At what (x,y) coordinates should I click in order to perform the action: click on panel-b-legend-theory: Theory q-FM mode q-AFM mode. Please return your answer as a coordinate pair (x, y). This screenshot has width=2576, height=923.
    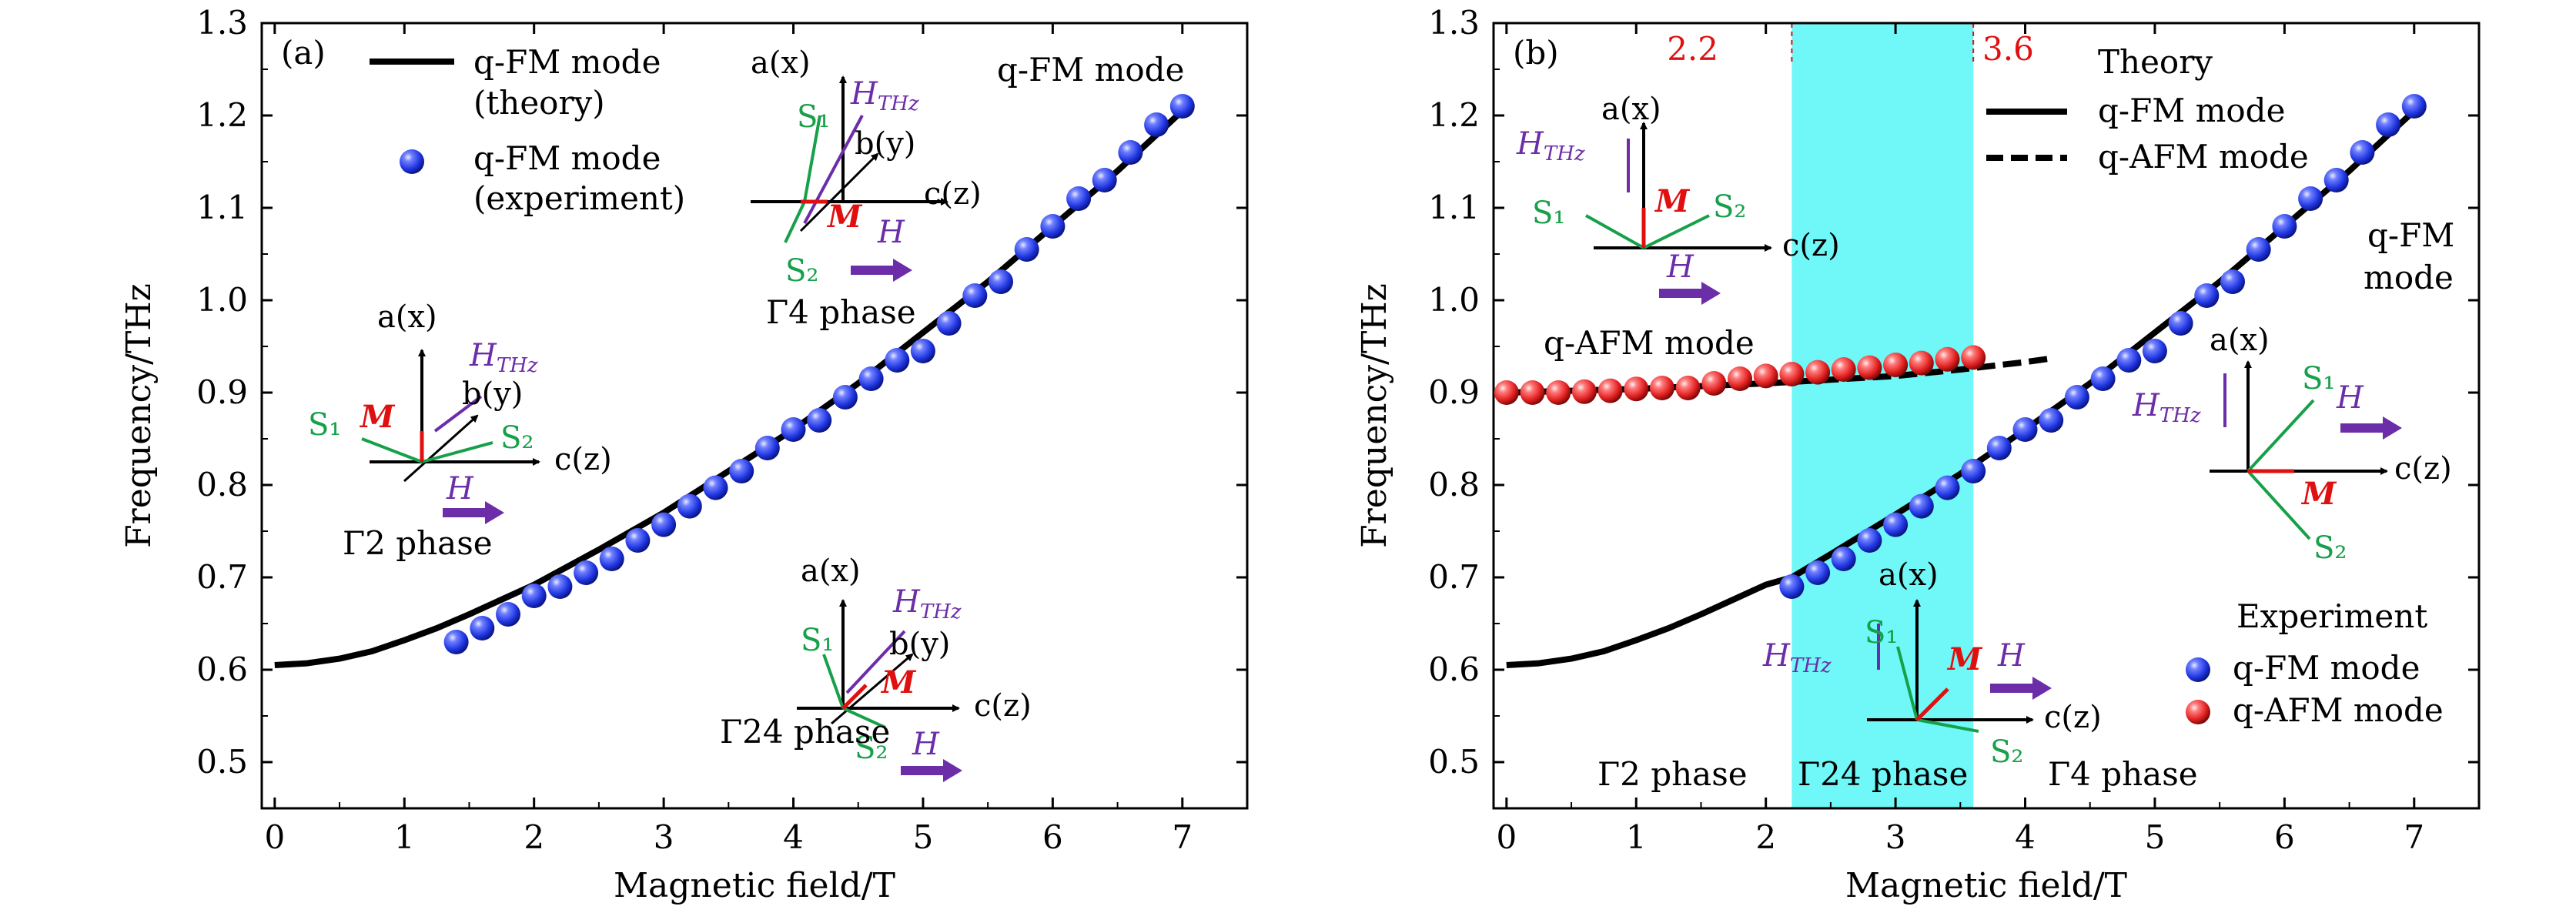
    Looking at the image, I should click on (2147, 109).